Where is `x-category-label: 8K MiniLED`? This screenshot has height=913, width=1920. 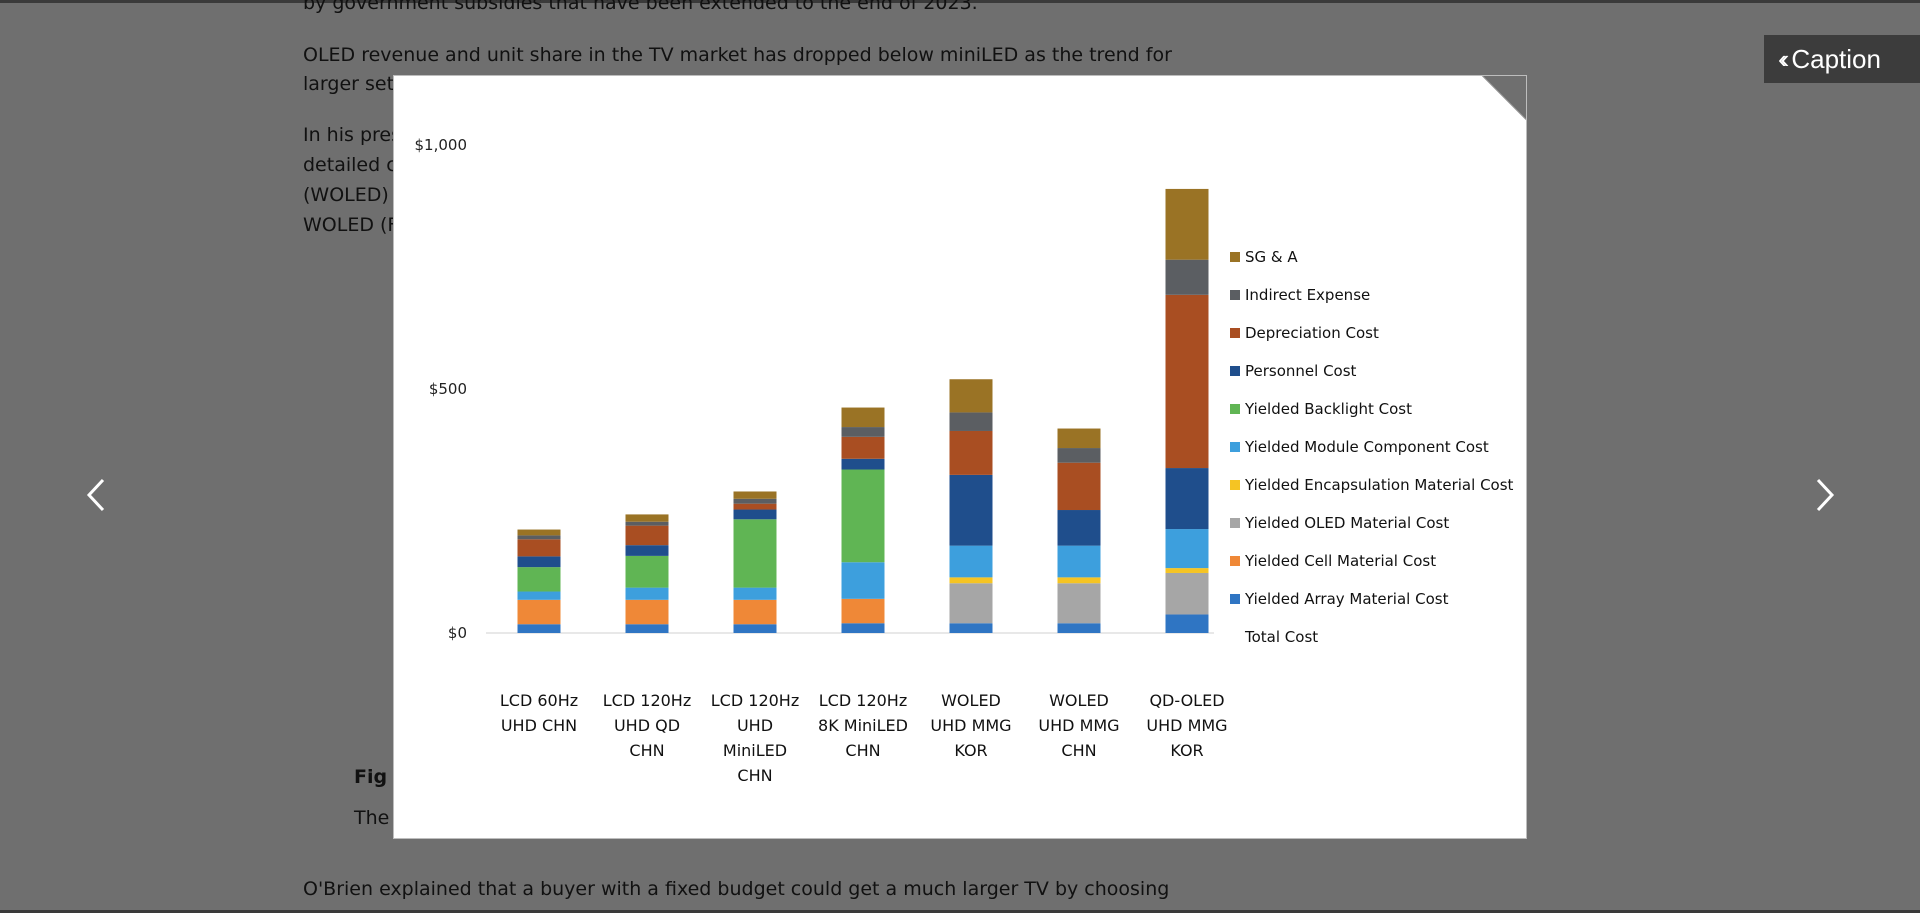
x-category-label: 8K MiniLED is located at coordinates (863, 725).